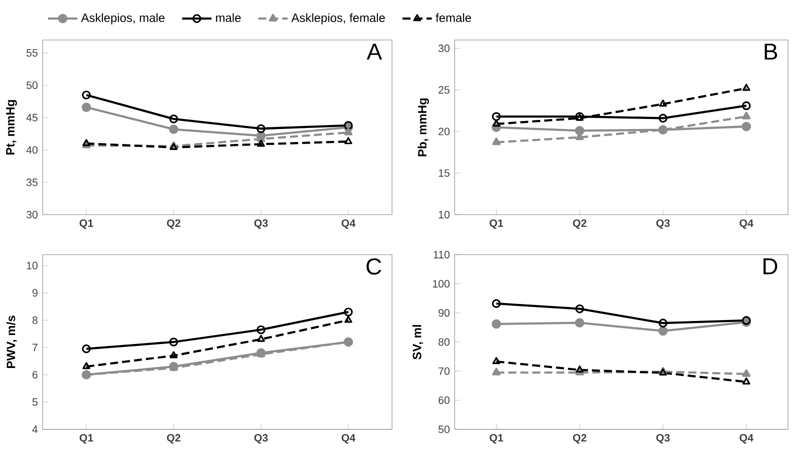  What do you see at coordinates (441, 284) in the screenshot?
I see `y-tick-label: 100` at bounding box center [441, 284].